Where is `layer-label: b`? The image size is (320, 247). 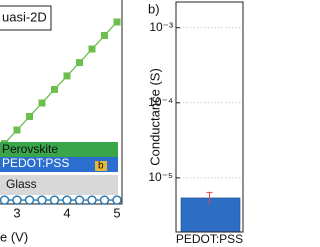 layer-label: b is located at coordinates (101, 166).